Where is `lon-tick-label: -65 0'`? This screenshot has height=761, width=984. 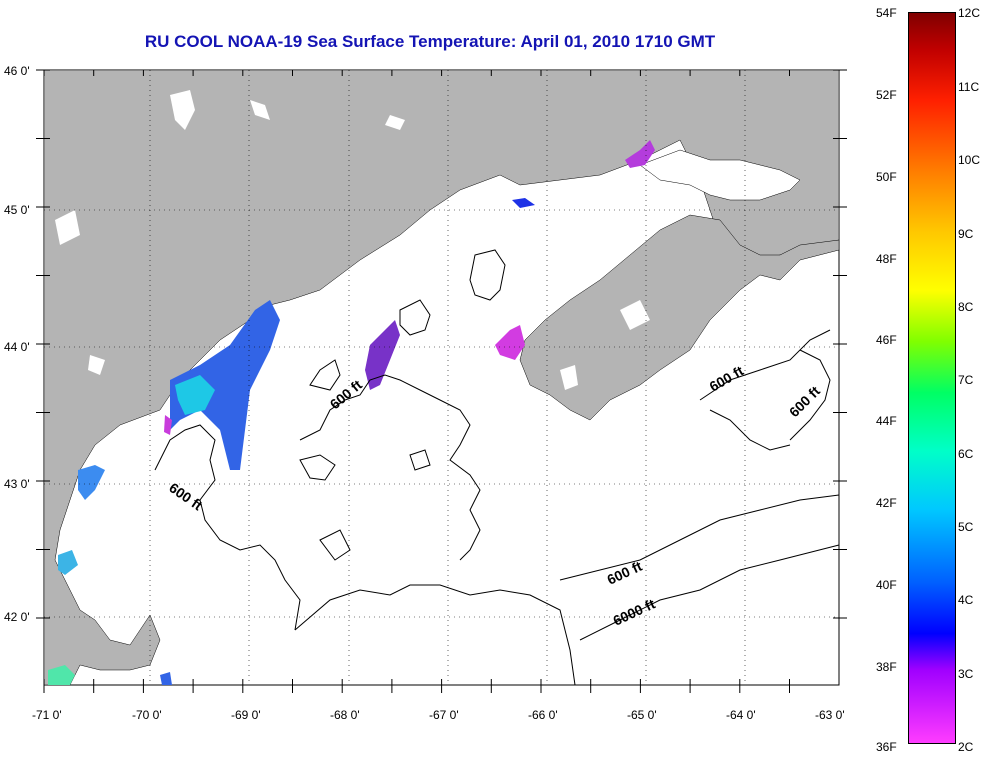 lon-tick-label: -65 0' is located at coordinates (642, 715).